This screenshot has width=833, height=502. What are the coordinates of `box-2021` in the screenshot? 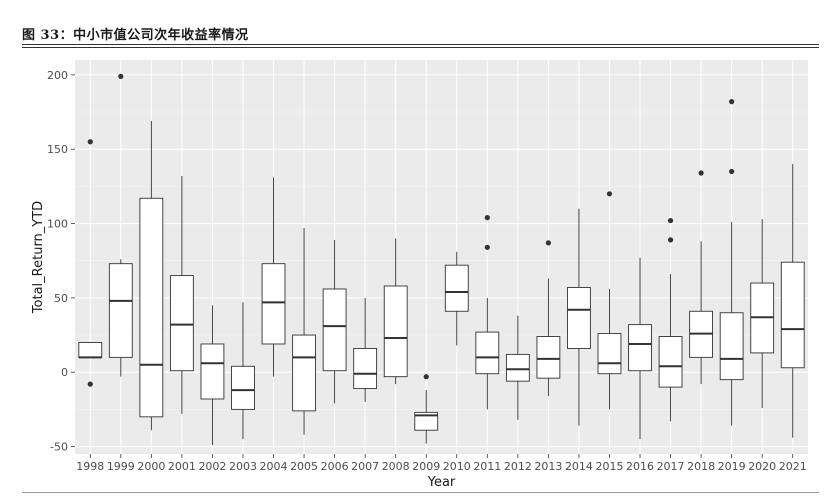 It's located at (792, 301).